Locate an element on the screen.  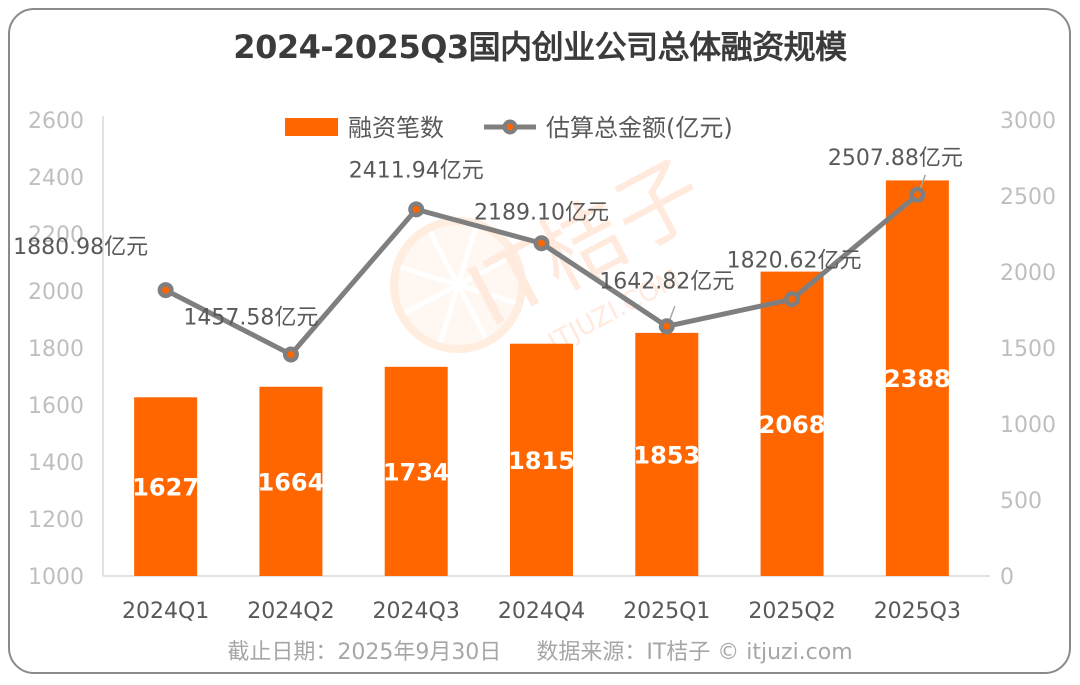
bar-value-label: 1627 is located at coordinates (165, 488).